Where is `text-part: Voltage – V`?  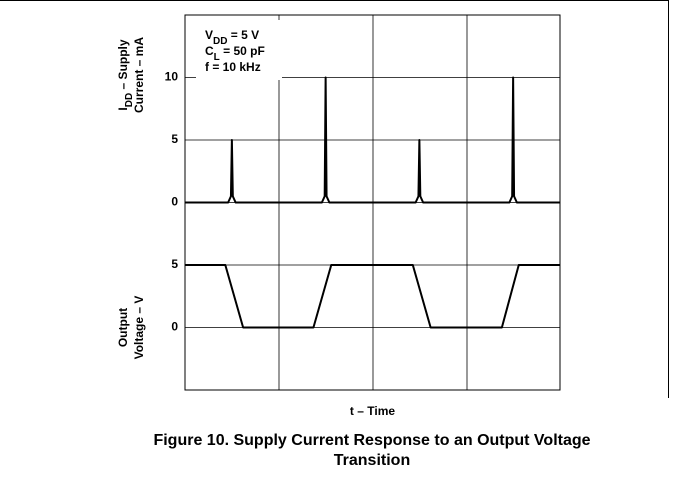 text-part: Voltage – V is located at coordinates (139, 328).